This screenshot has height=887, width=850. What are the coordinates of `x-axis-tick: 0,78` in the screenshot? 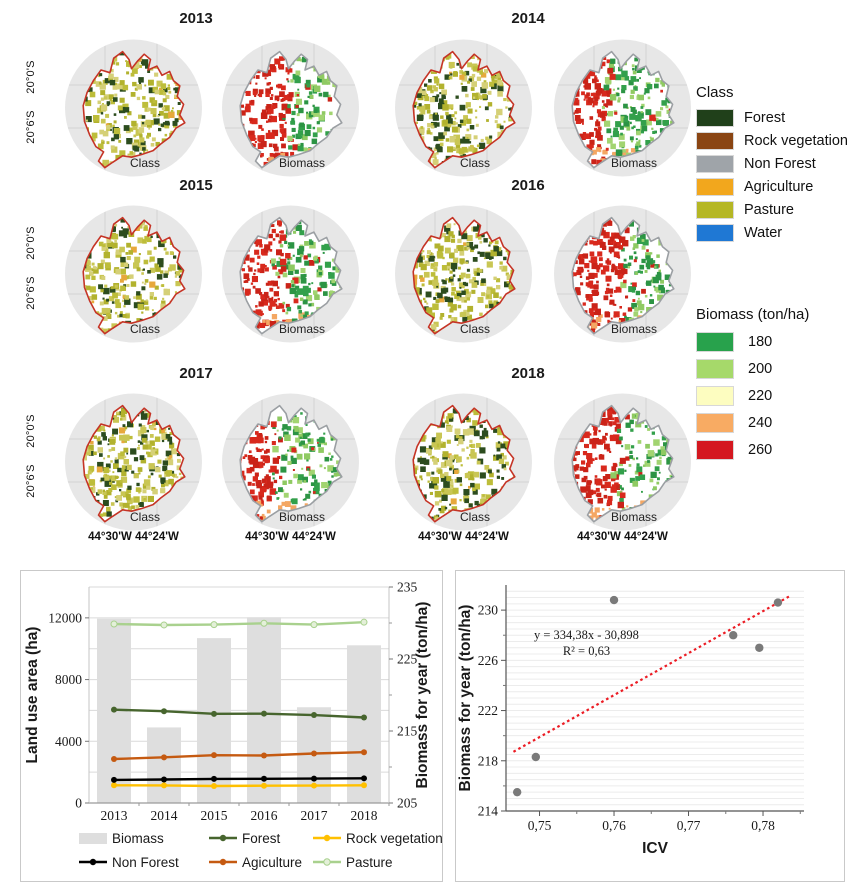 It's located at (763, 825).